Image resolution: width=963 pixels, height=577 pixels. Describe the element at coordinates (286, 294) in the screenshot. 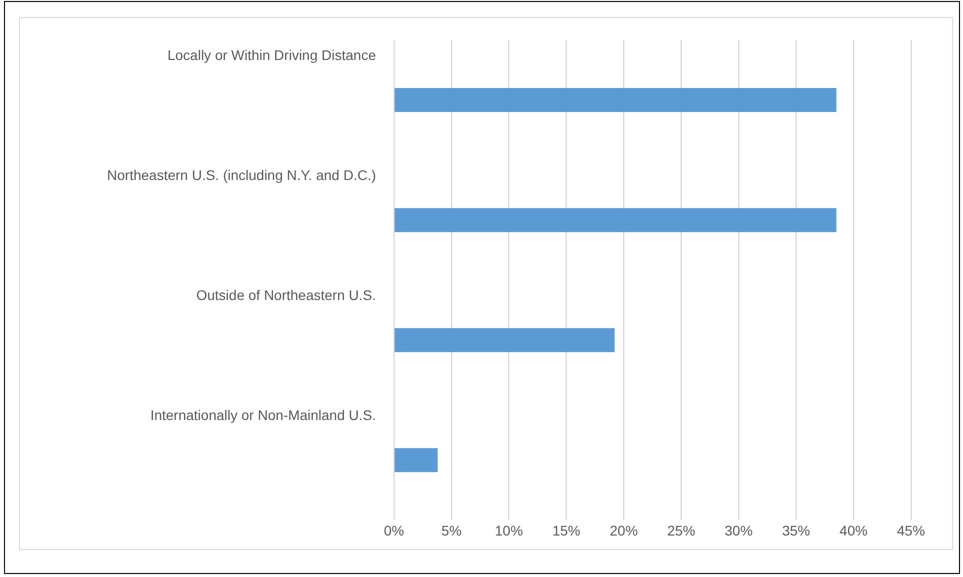

I see `y-tick-label: Outside of Northeastern U.S.` at that location.